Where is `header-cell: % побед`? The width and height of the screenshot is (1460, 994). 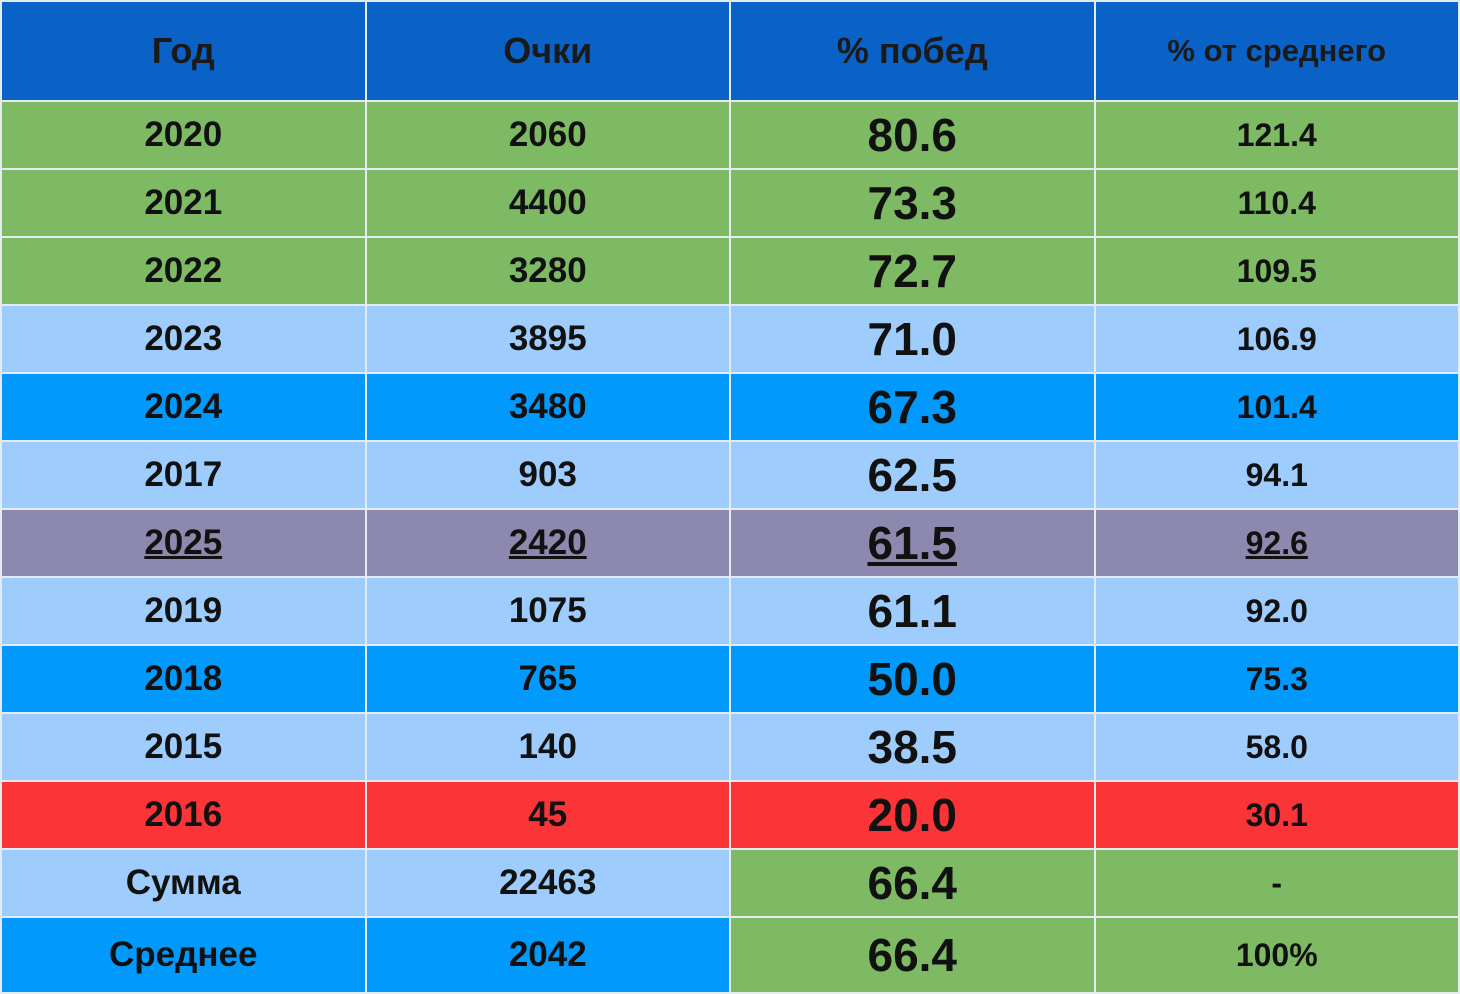
header-cell: % побед is located at coordinates (912, 51).